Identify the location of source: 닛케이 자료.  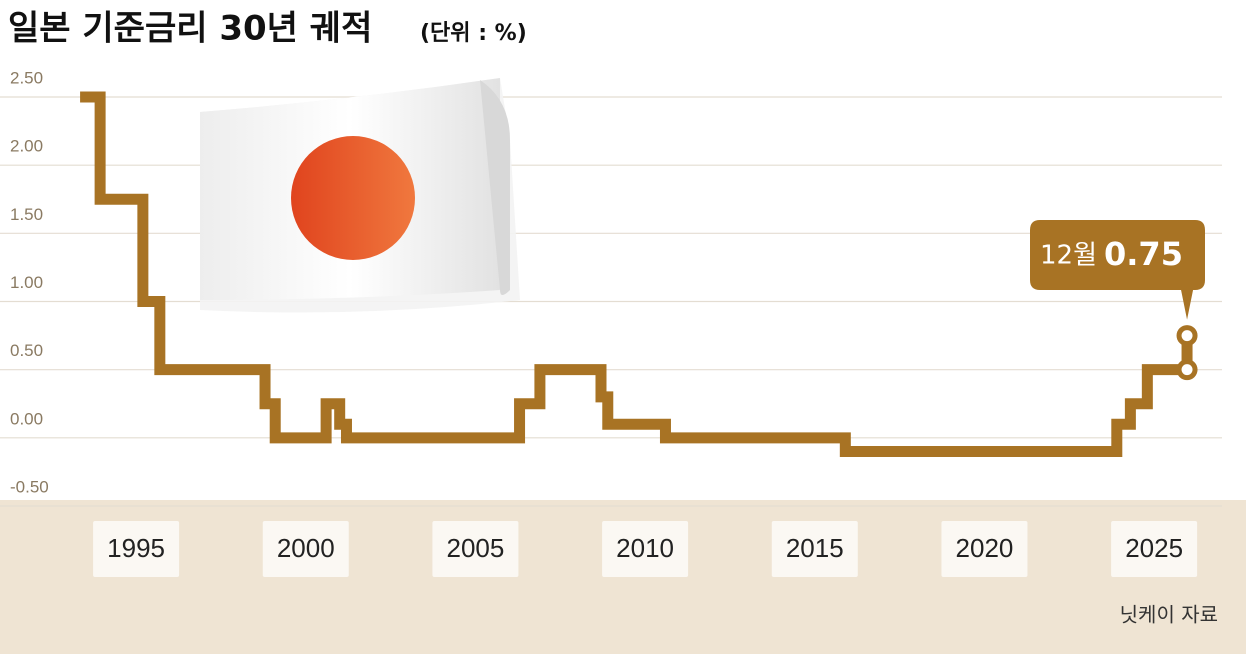
(1169, 615).